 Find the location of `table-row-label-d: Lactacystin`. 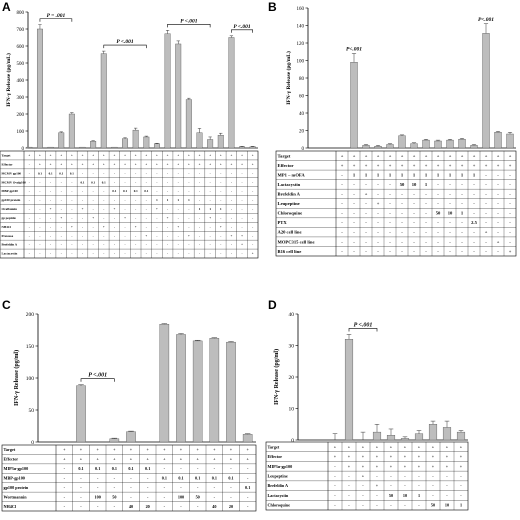

table-row-label-d: Lactacystin is located at coordinates (278, 495).